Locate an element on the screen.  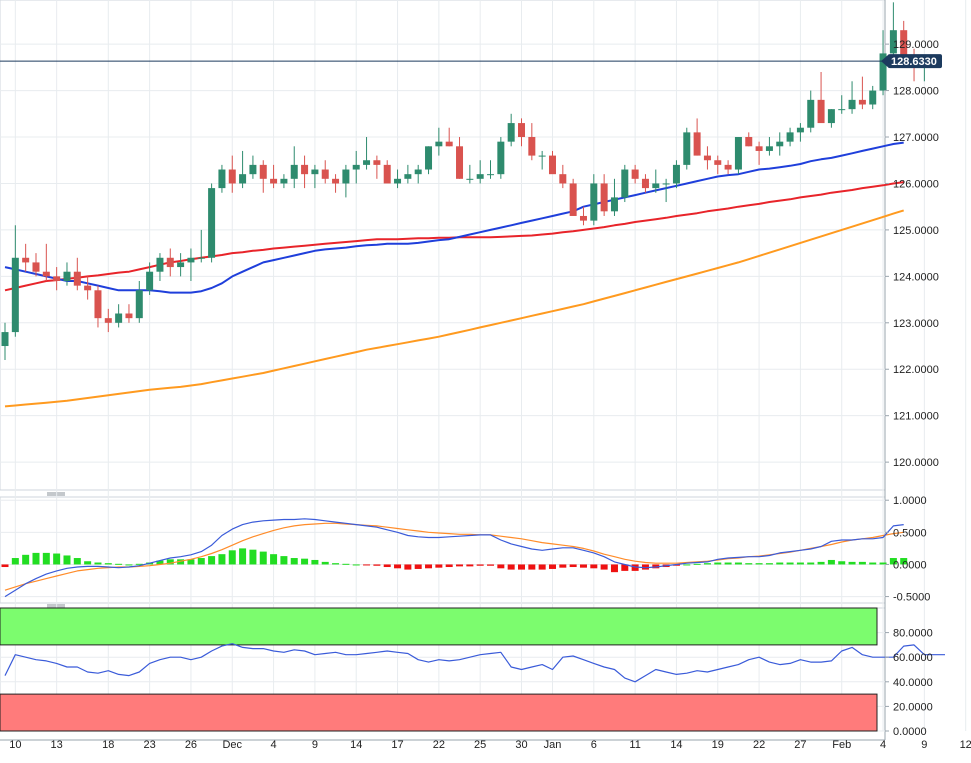
y-tick-label-rsi: 0.0000 is located at coordinates (910, 732).